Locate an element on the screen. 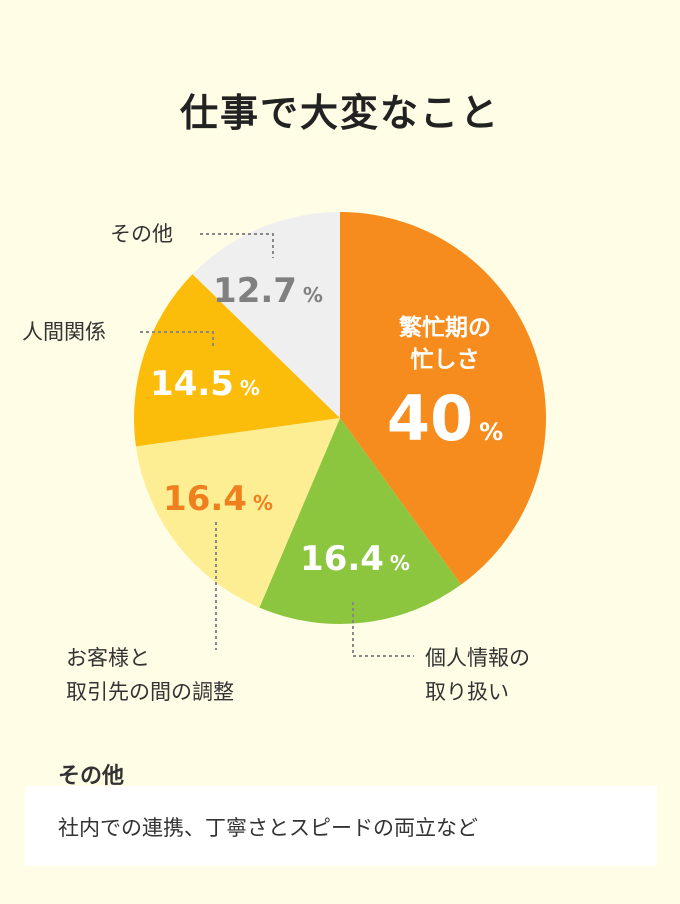 The height and width of the screenshot is (904, 680). slice-category-label: 取り扱い is located at coordinates (467, 692).